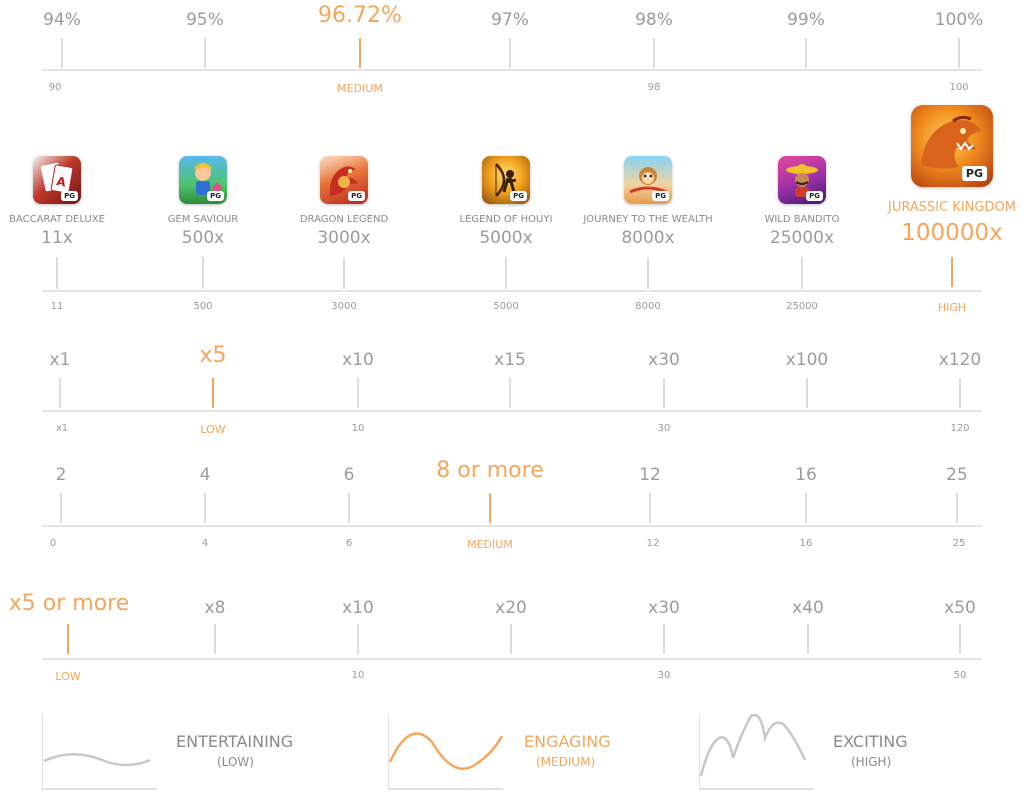 The height and width of the screenshot is (794, 1024). Describe the element at coordinates (203, 306) in the screenshot. I see `max-win-scale-label: 500` at that location.